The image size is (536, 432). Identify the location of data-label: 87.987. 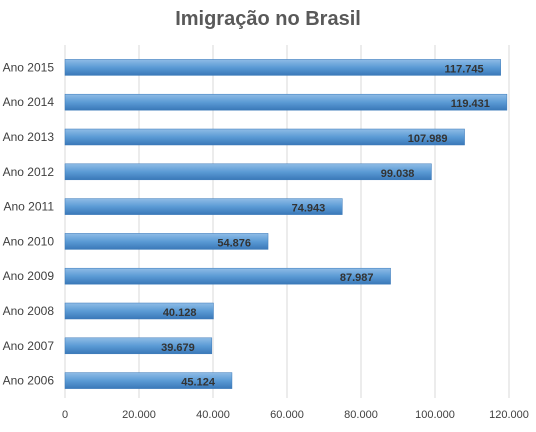
(357, 278).